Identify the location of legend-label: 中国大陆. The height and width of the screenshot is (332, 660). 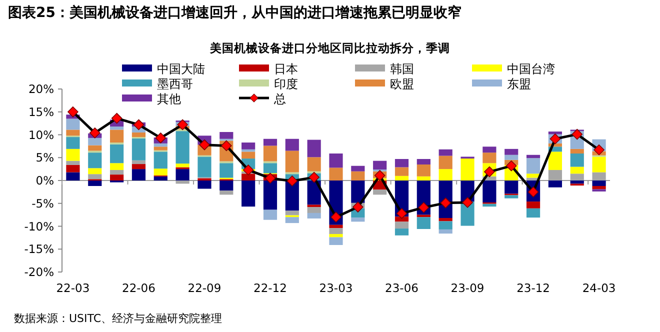
(181, 69).